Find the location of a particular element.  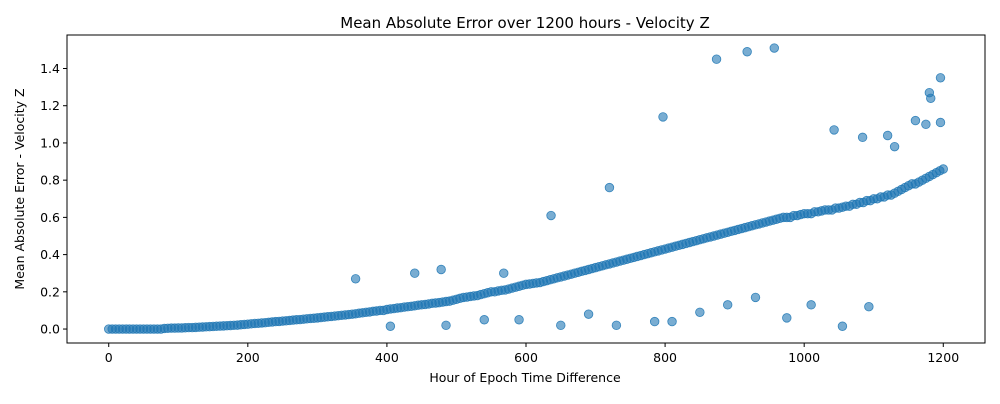

x-axis: 0 200 400 600 800 1000 1200 is located at coordinates (532, 354).